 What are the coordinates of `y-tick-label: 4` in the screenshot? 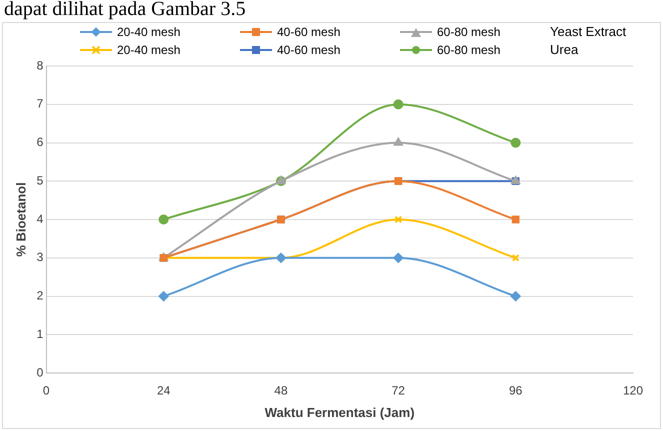 It's located at (40, 219).